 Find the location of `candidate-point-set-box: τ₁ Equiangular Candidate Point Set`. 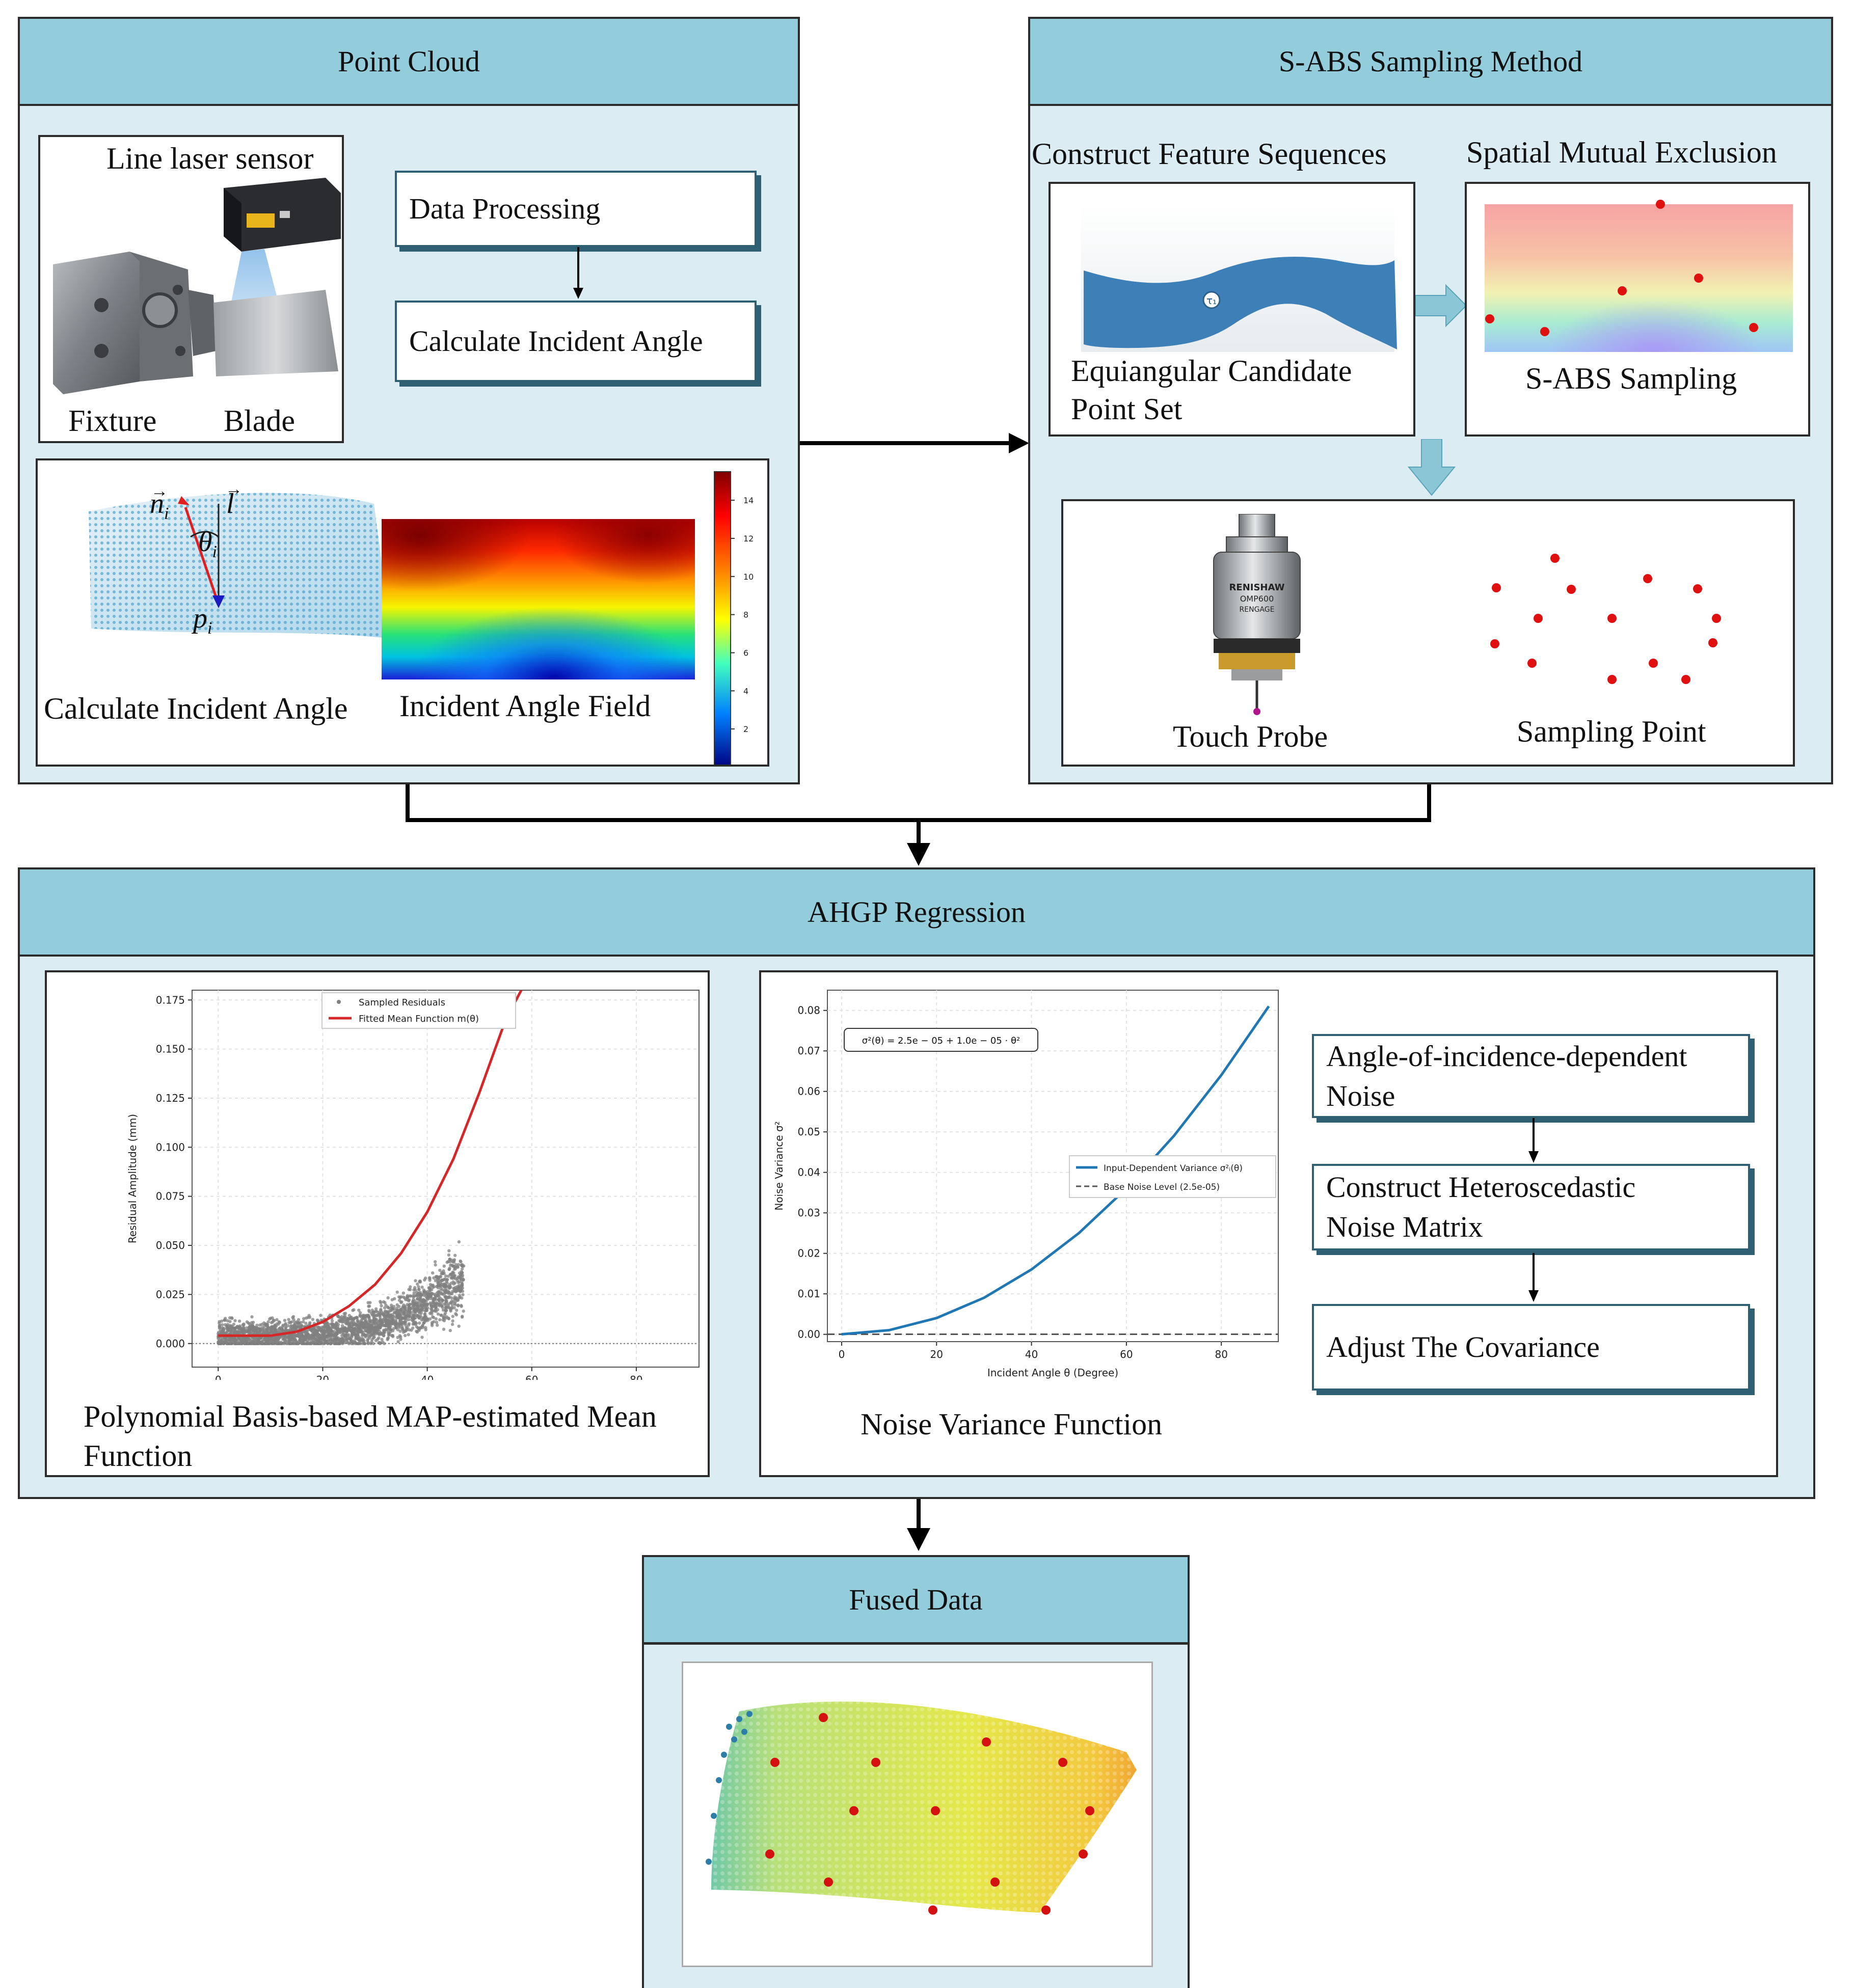

candidate-point-set-box: τ₁ Equiangular Candidate Point Set is located at coordinates (1232, 309).